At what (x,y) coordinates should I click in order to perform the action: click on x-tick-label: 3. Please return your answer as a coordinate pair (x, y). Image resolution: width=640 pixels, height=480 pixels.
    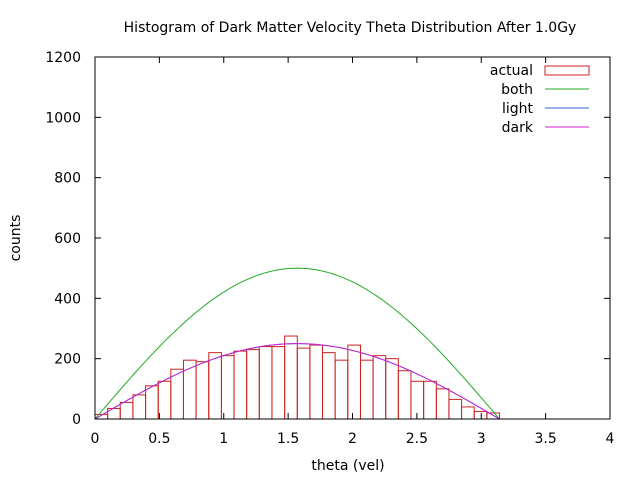
    Looking at the image, I should click on (481, 439).